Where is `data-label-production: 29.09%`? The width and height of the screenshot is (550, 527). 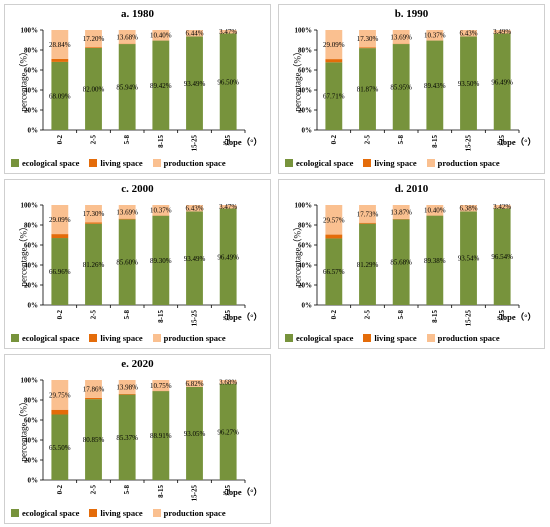
data-label-production: 29.09% is located at coordinates (60, 220).